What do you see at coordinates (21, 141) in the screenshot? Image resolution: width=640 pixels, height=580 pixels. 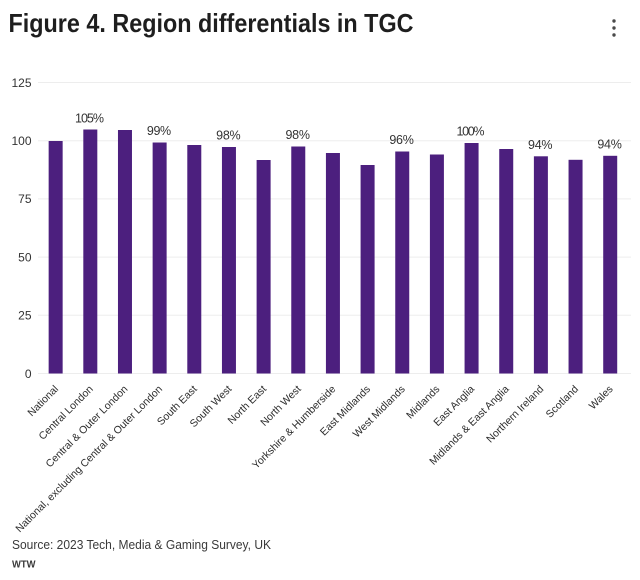 I see `svg-text: 100` at bounding box center [21, 141].